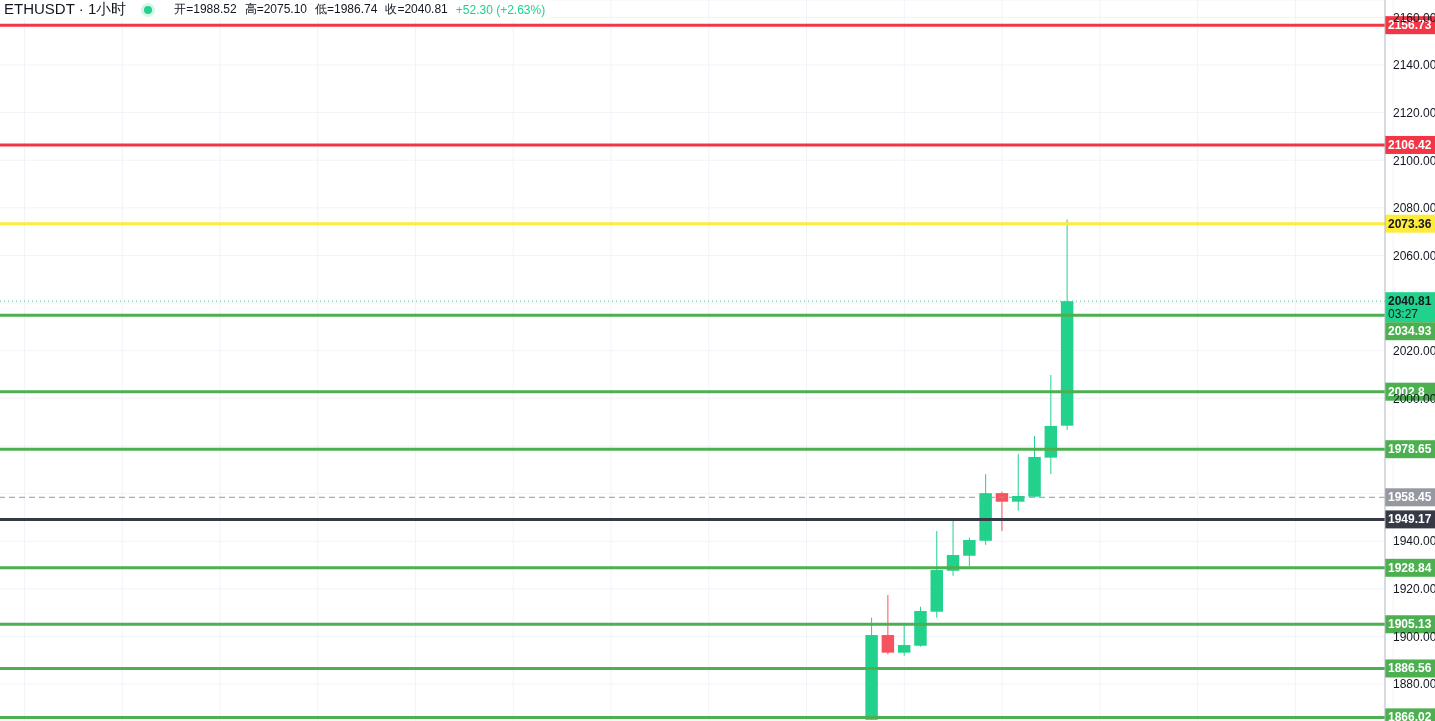 This screenshot has width=1435, height=721. I want to click on y-tick-label: 2020.00, so click(1414, 351).